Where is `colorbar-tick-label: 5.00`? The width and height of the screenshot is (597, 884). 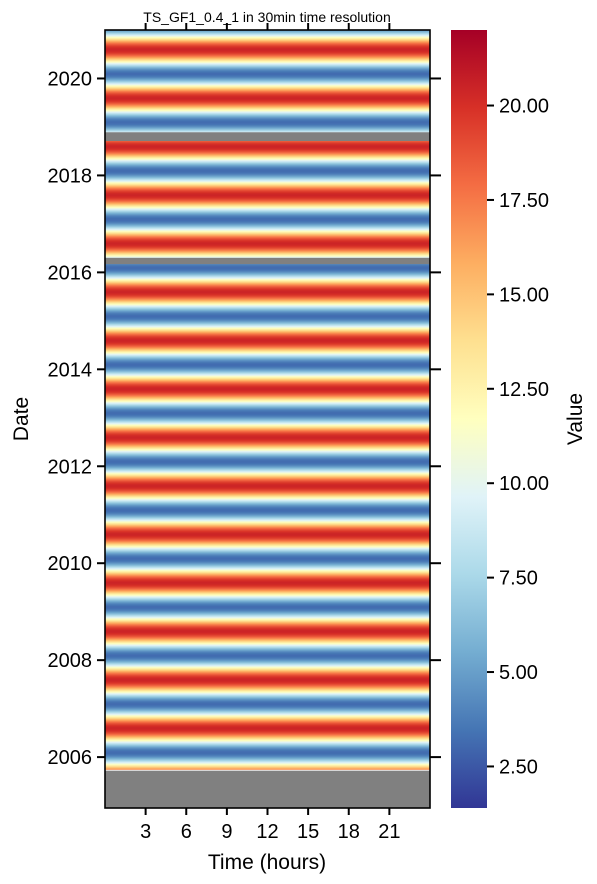 colorbar-tick-label: 5.00 is located at coordinates (518, 673).